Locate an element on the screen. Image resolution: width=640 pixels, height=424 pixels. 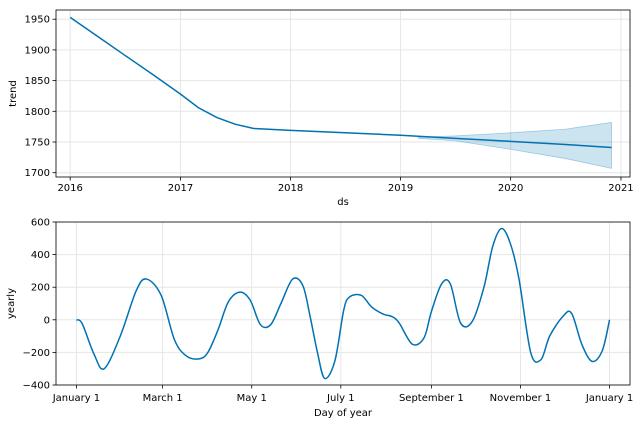
y-axis-label: trend is located at coordinates (13, 93).